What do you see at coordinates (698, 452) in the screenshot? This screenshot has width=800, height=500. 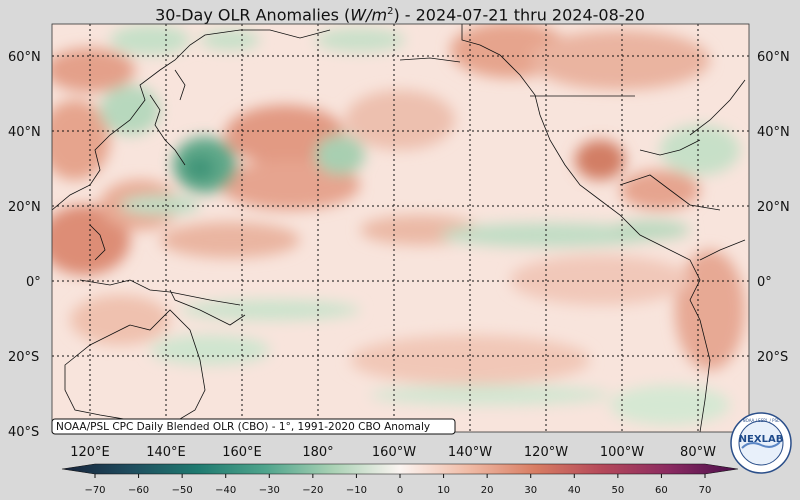 I see `lon-label: 80°W` at bounding box center [698, 452].